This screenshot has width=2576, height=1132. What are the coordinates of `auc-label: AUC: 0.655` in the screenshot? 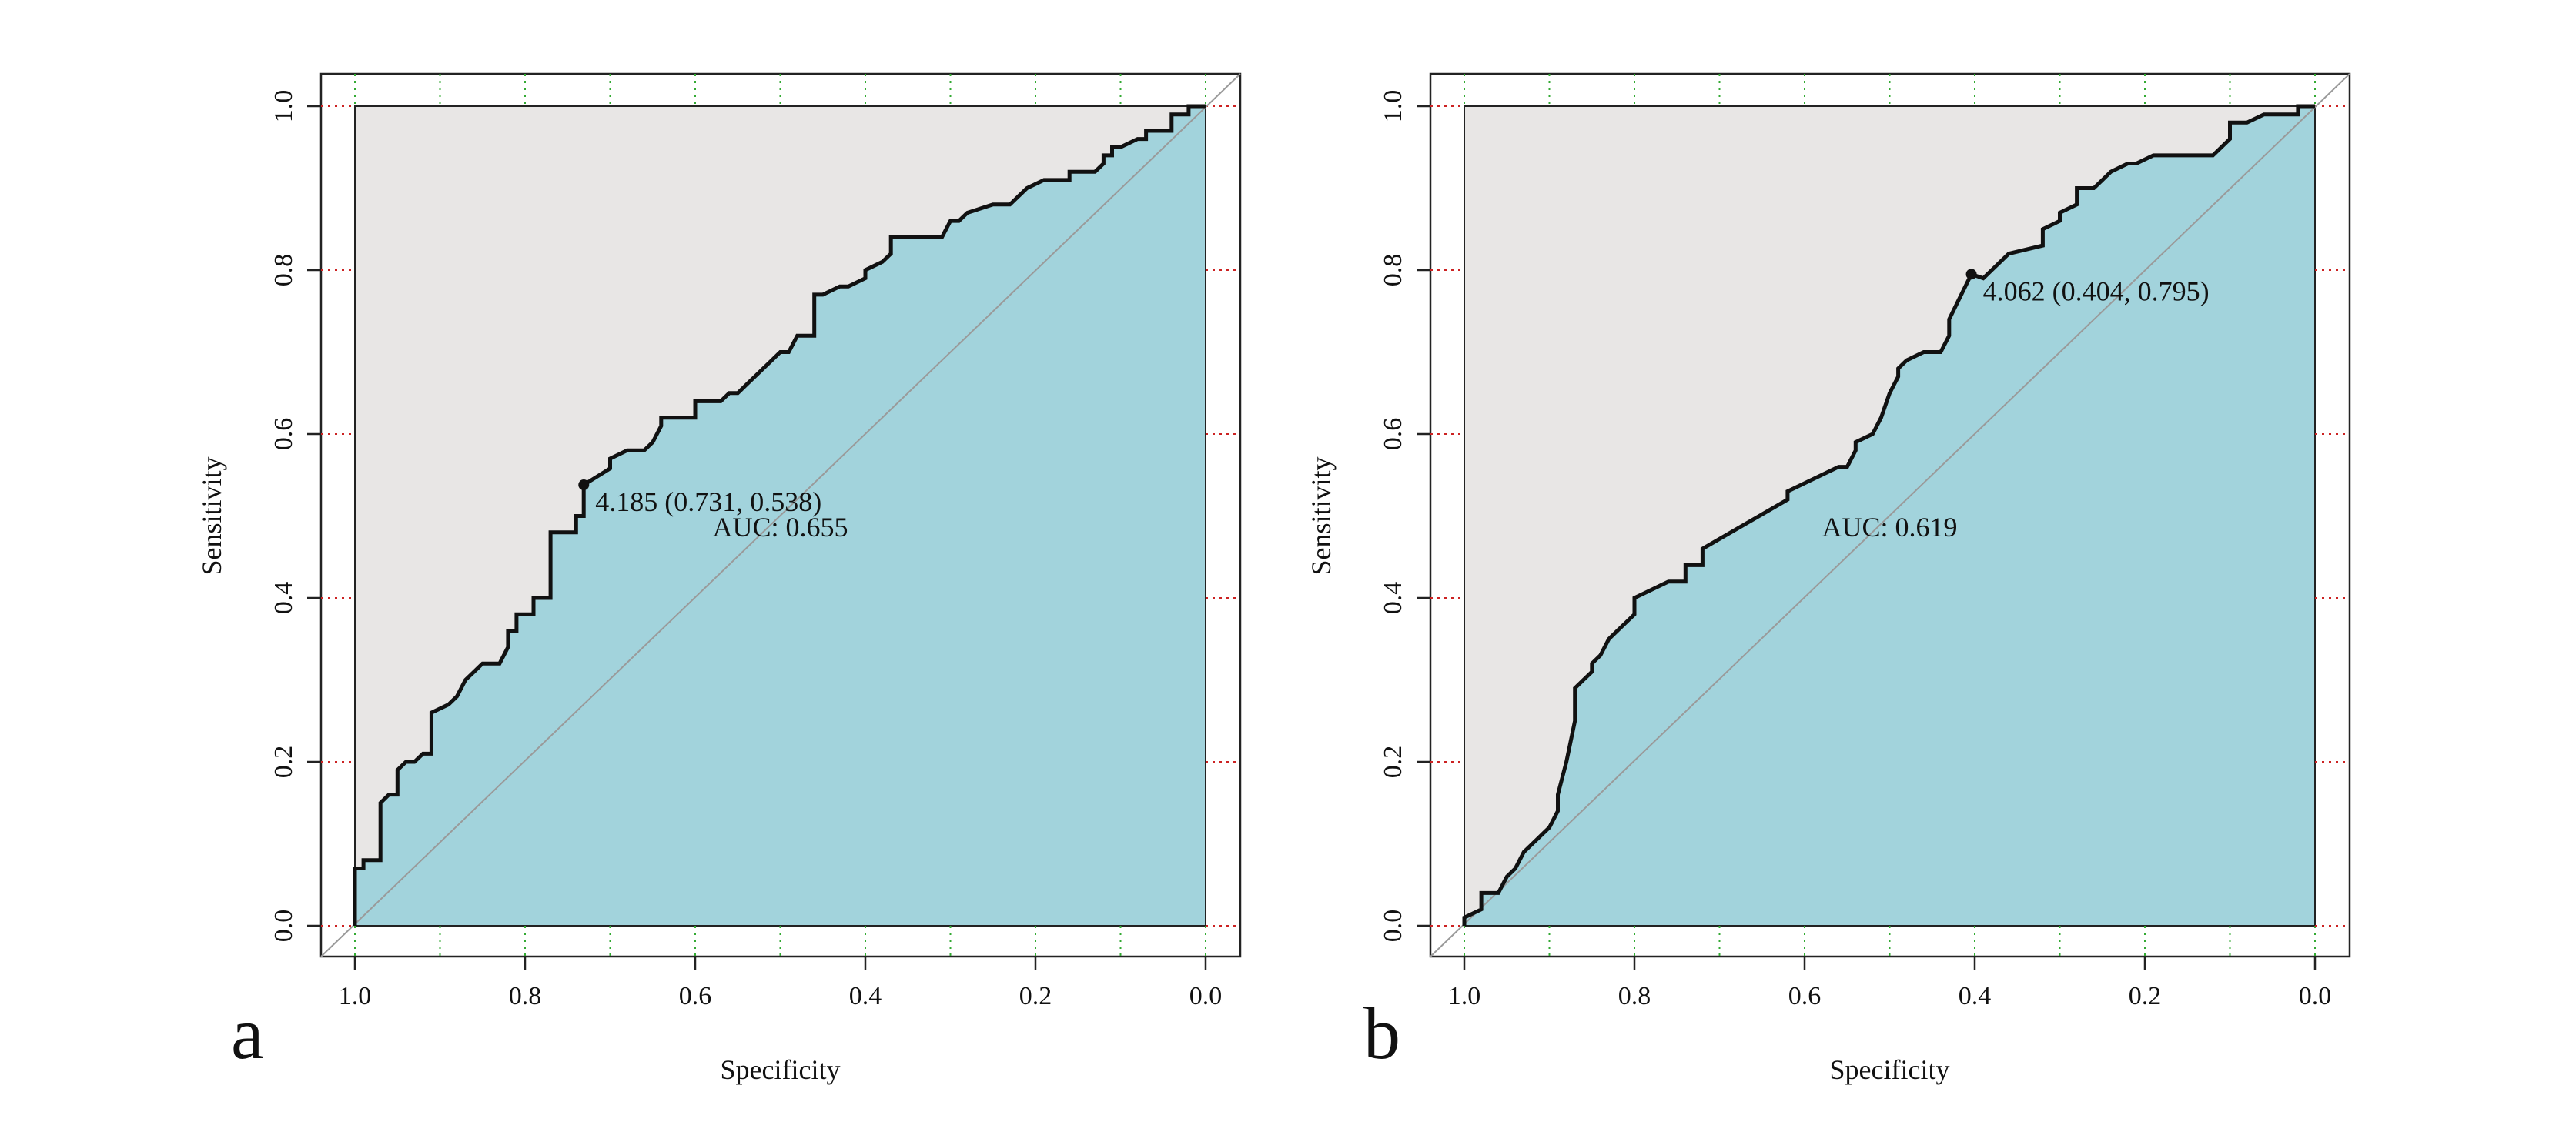 It's located at (780, 527).